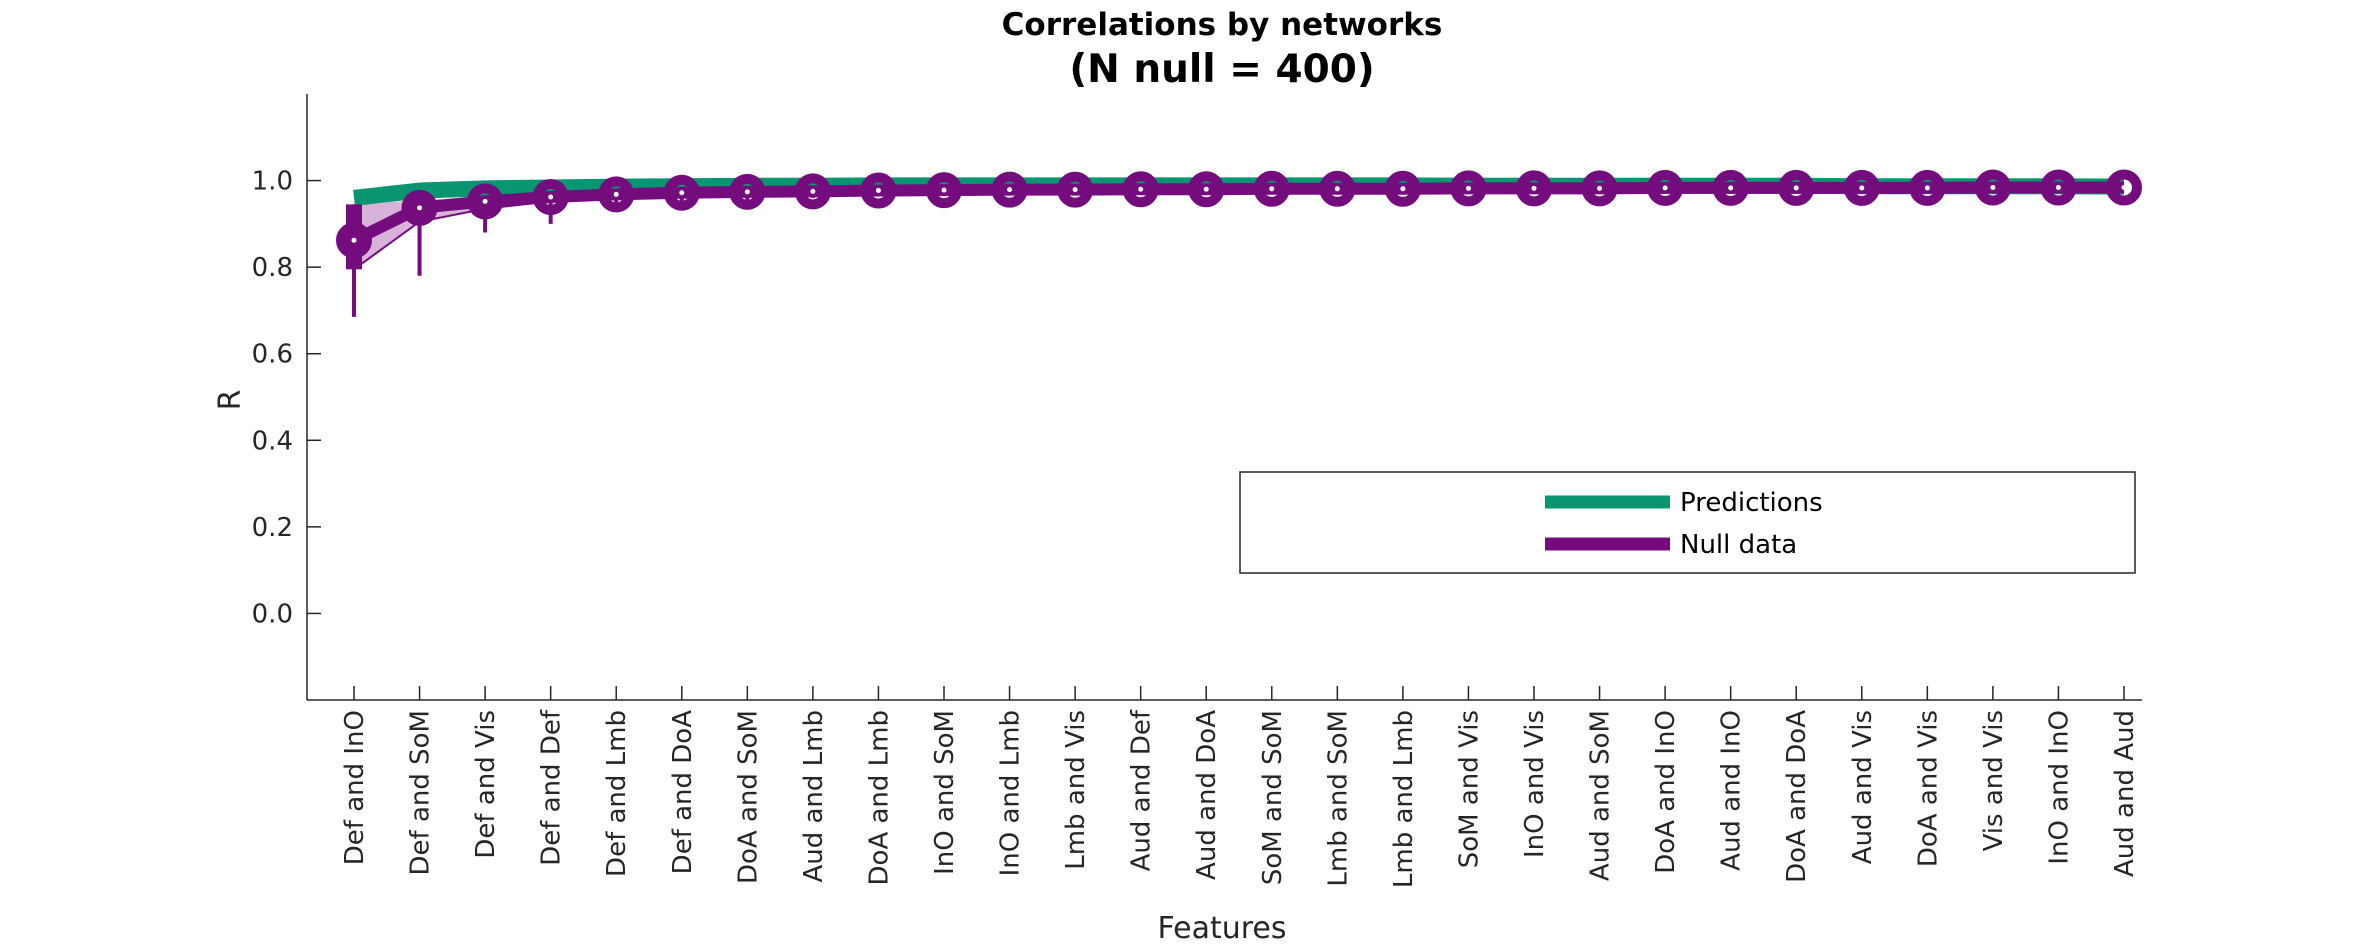 Image resolution: width=2362 pixels, height=945 pixels. I want to click on chart-subtitle: (N null = 400), so click(1221, 69).